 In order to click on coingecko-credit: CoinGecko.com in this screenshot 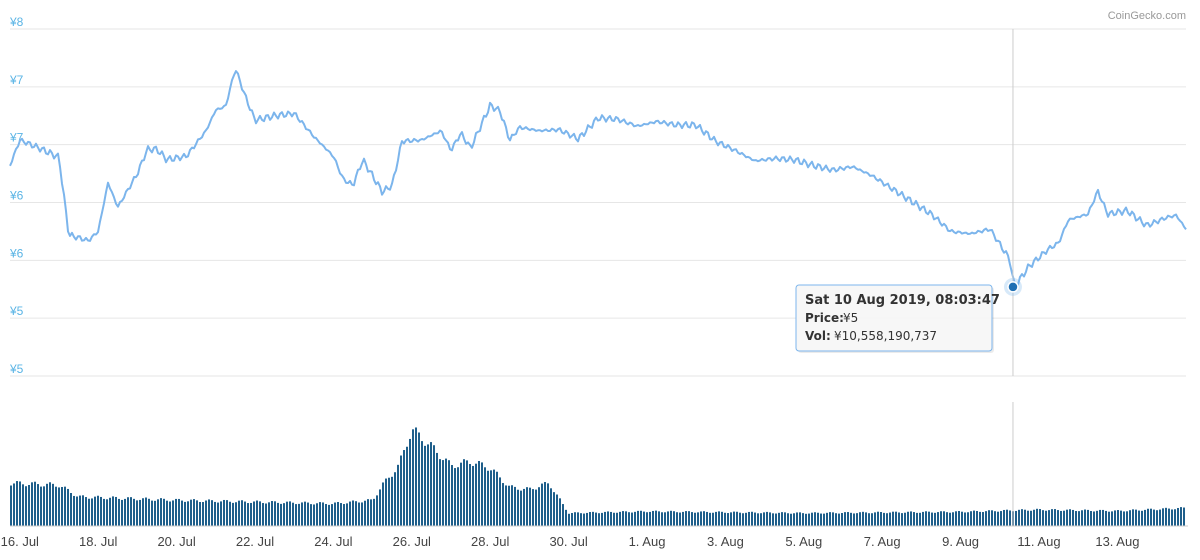, I will do `click(1147, 16)`.